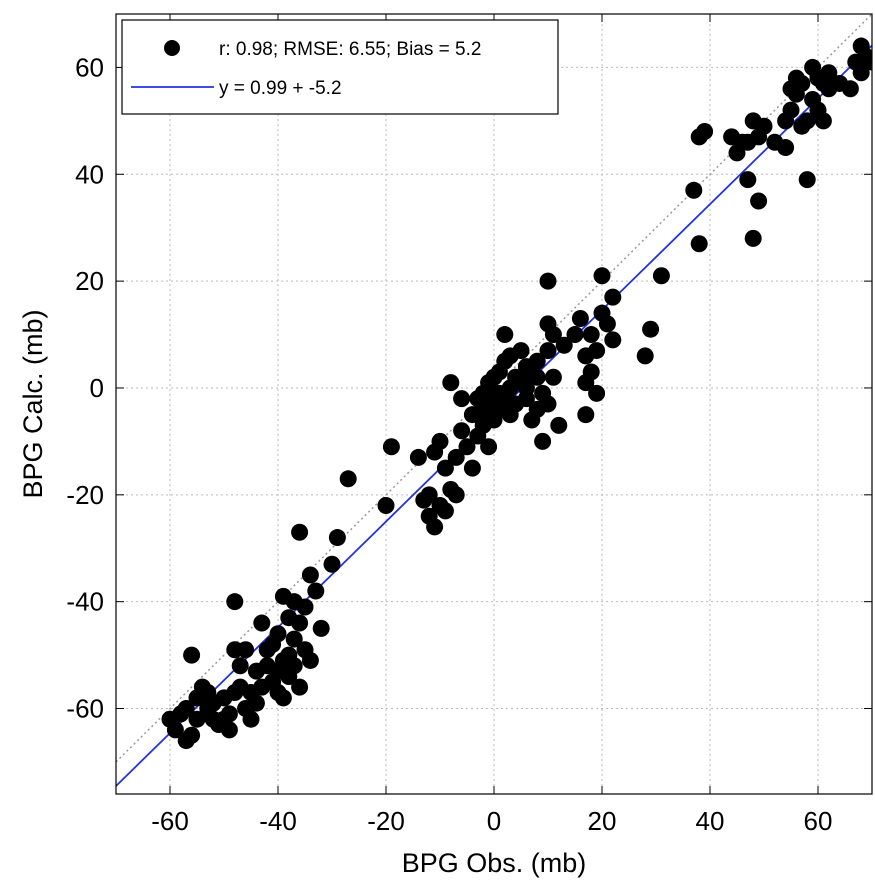  Describe the element at coordinates (818, 821) in the screenshot. I see `x-tick-label: 60` at that location.